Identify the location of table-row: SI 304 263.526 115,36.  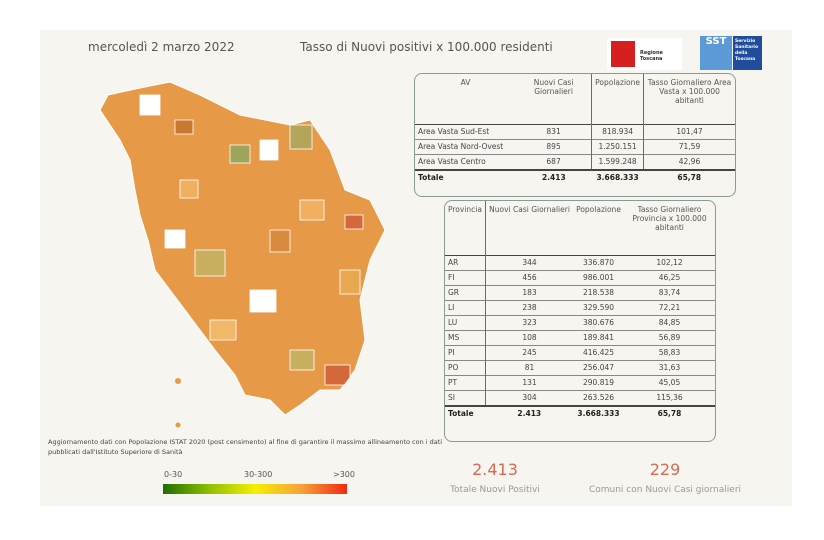
(580, 398).